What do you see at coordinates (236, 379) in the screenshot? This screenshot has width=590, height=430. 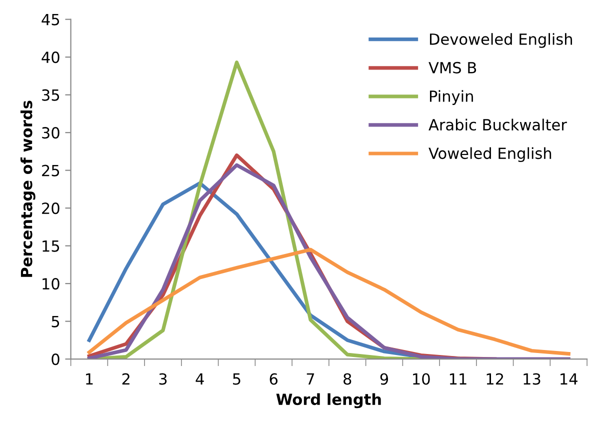 I see `x-tick-label: 5` at bounding box center [236, 379].